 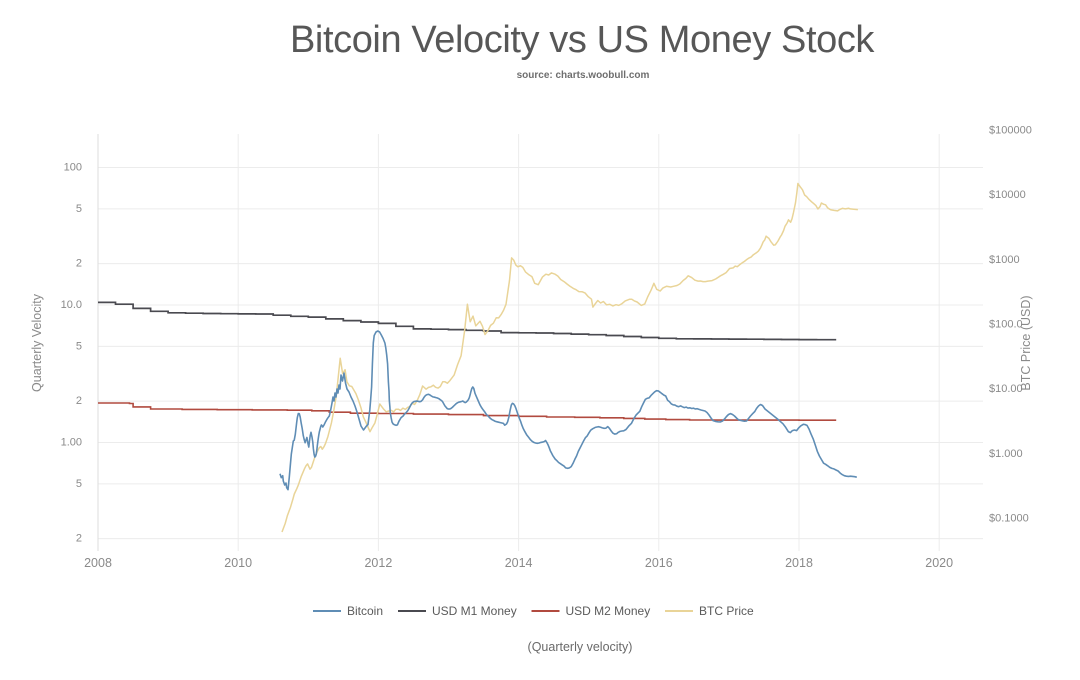 I want to click on svg-text: (Quarterly velocity), so click(x=580, y=647).